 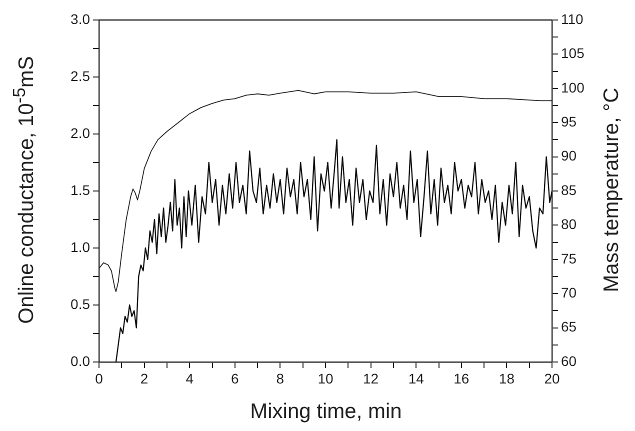 What do you see at coordinates (612, 190) in the screenshot?
I see `y2-axis-title: Mass temperature, °C` at bounding box center [612, 190].